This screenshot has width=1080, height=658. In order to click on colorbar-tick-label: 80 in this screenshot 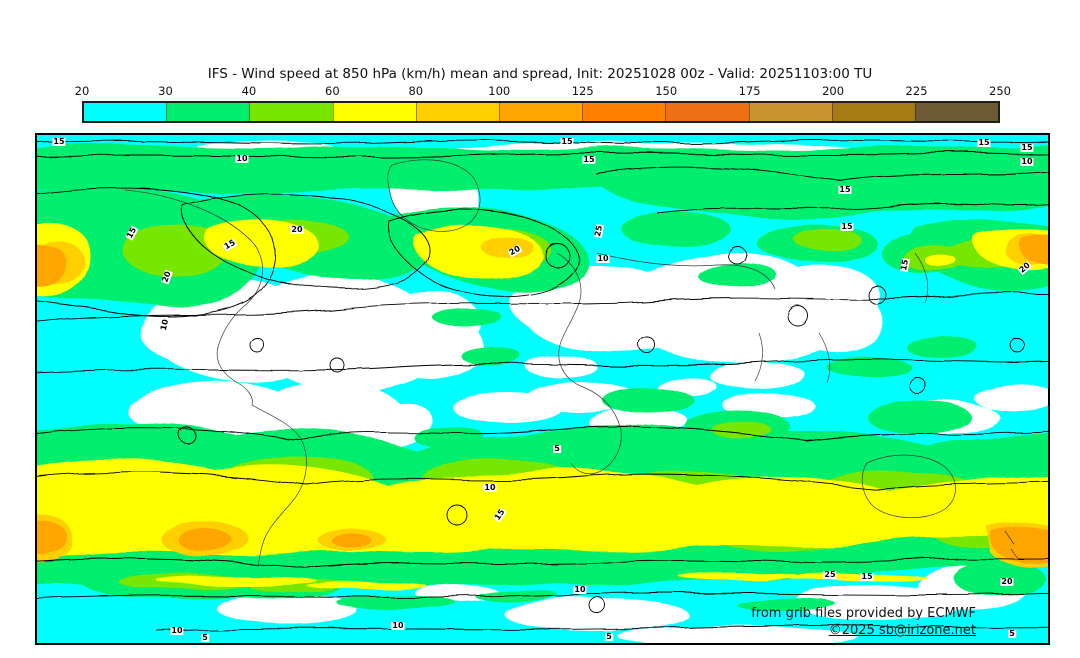, I will do `click(416, 91)`.